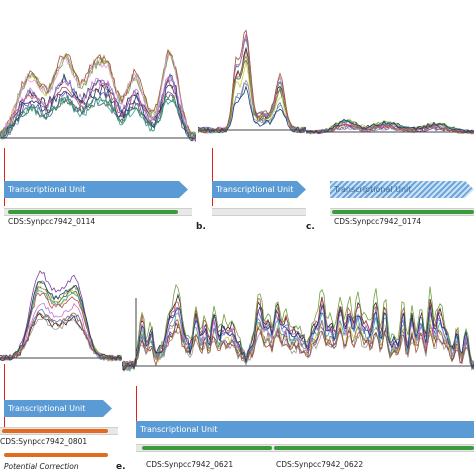 This screenshot has width=474, height=474. I want to click on expression-plot-d, so click(61, 316).